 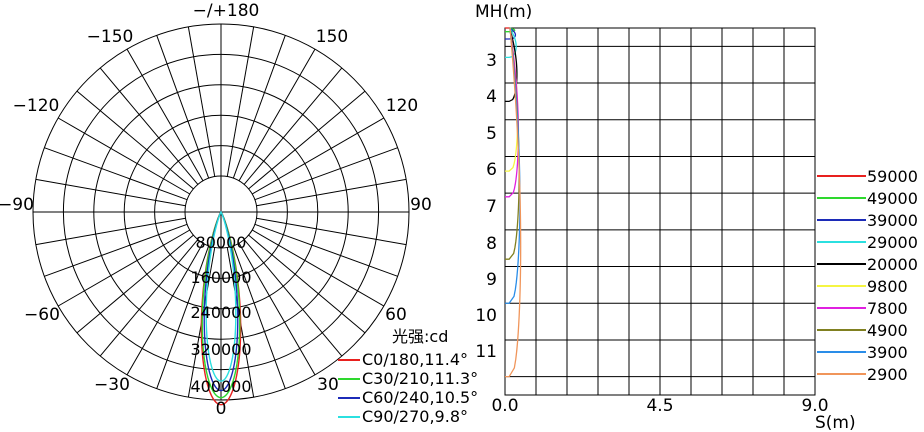 I want to click on angle-label-neg90: −90, so click(x=17, y=205).